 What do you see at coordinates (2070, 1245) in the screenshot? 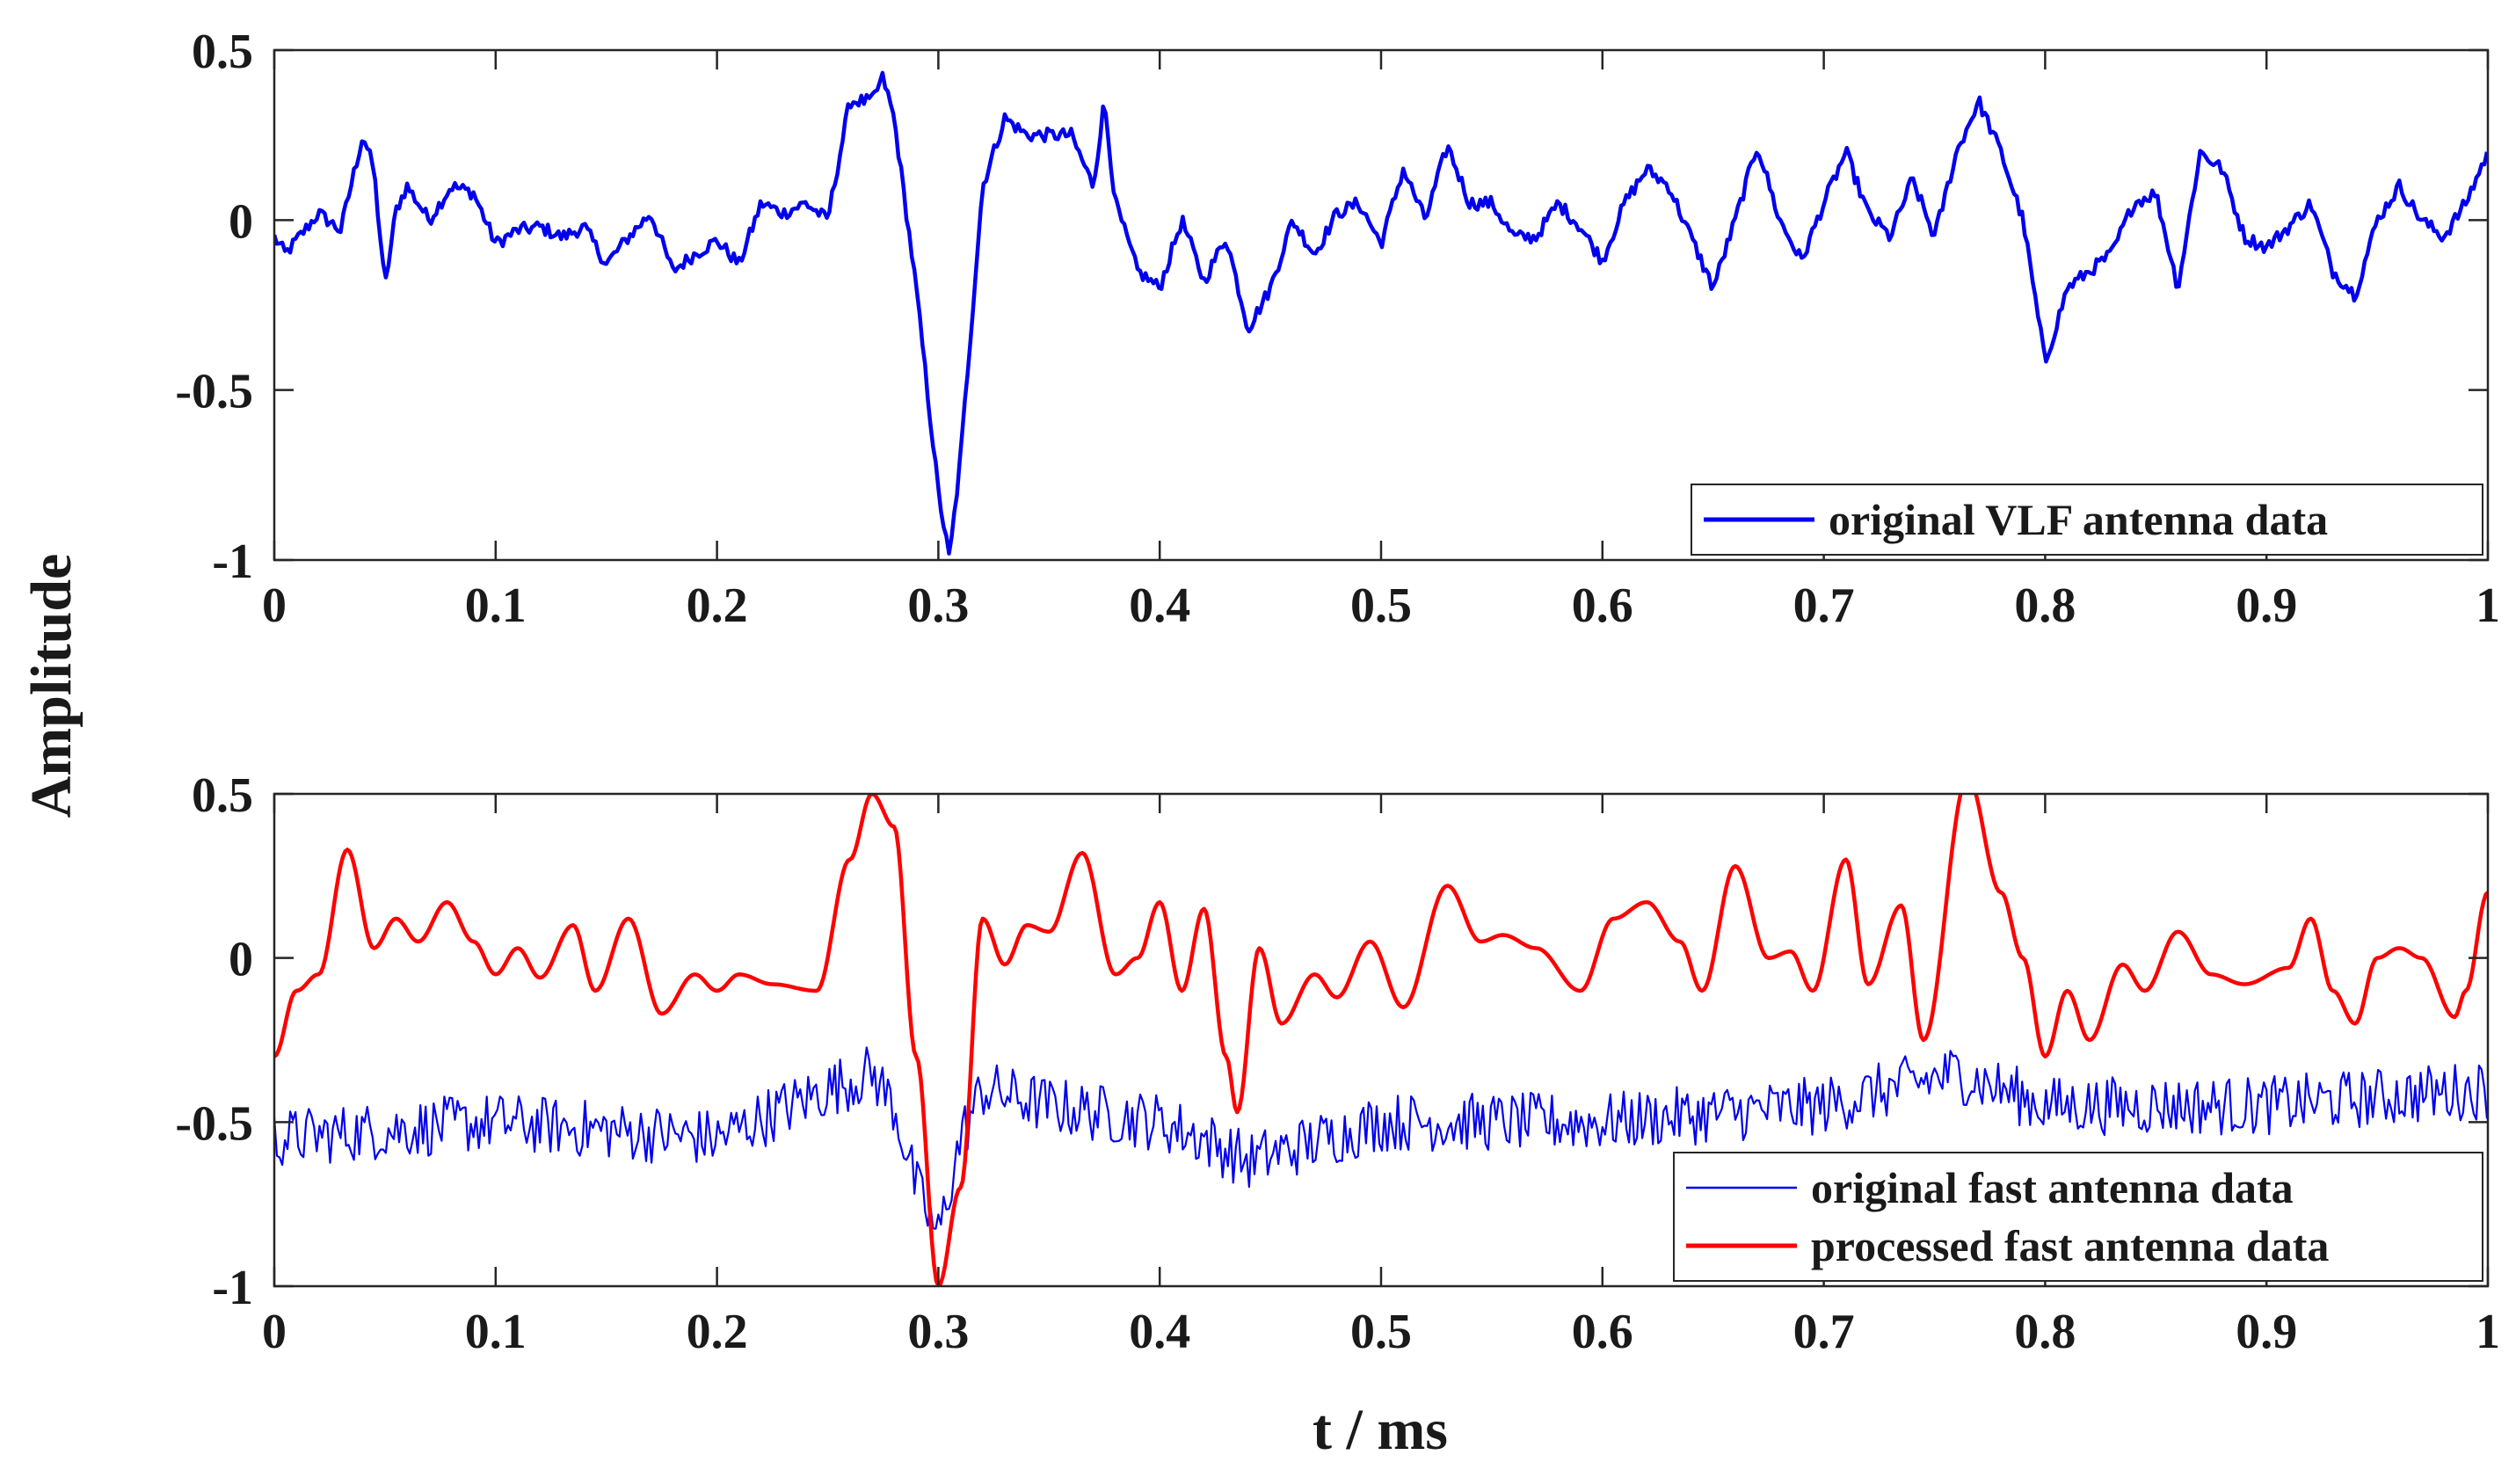
I see `legend-label: processed fast antenna data` at bounding box center [2070, 1245].